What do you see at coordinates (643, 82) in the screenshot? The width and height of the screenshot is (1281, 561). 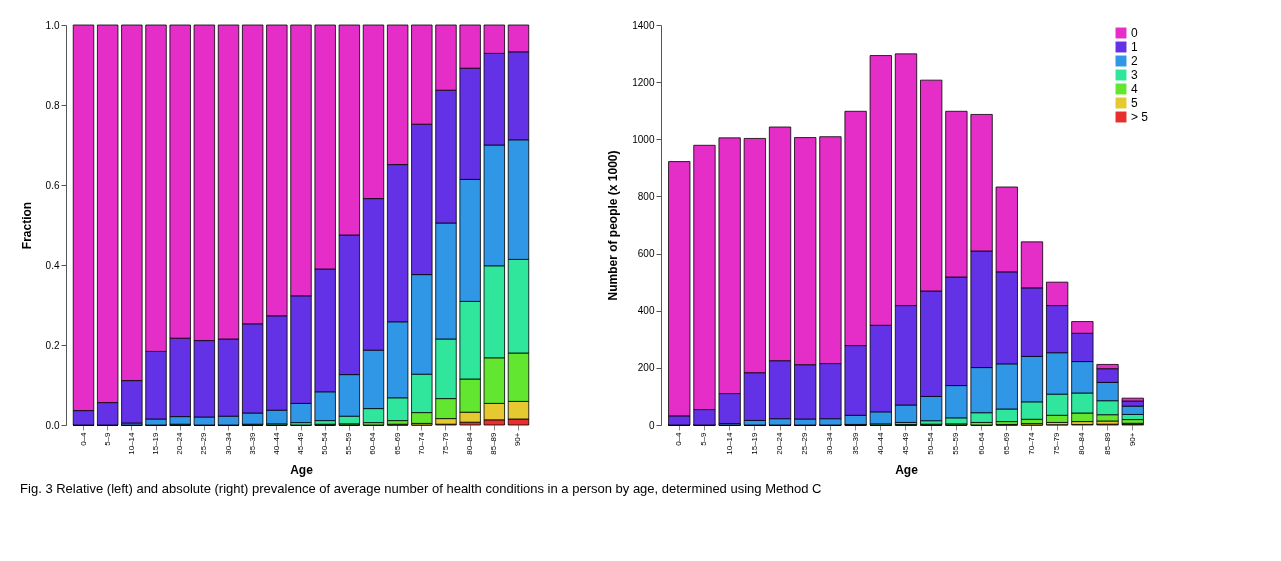 I see `y-tick-label: 1200` at bounding box center [643, 82].